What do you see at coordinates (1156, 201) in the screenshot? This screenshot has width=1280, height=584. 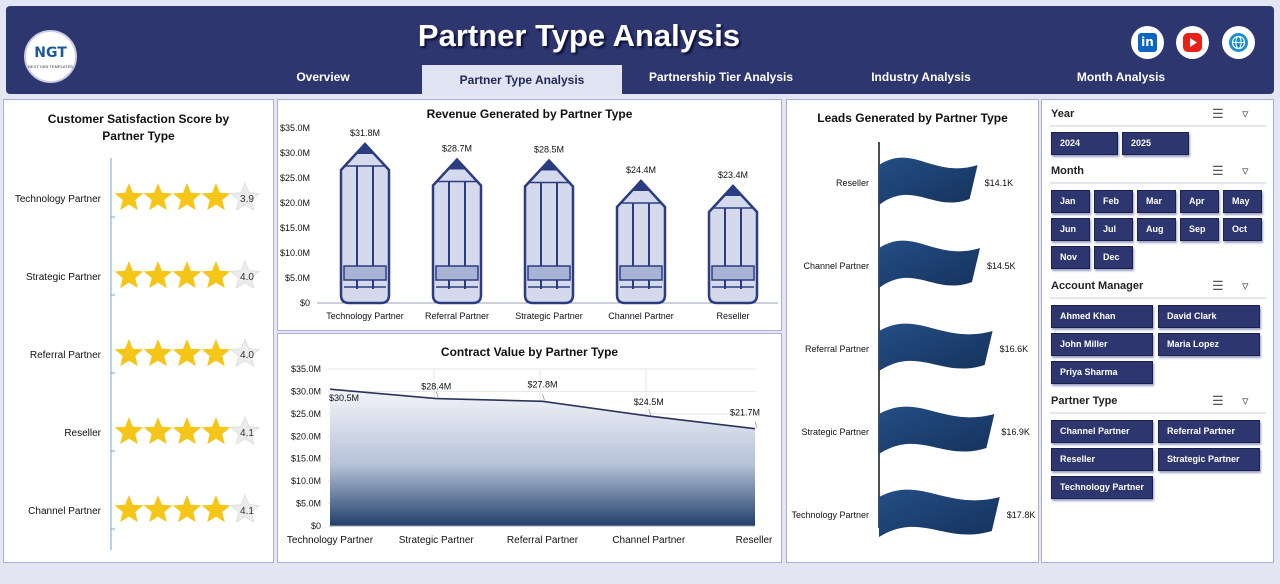 I see `month-option-mar: Mar` at bounding box center [1156, 201].